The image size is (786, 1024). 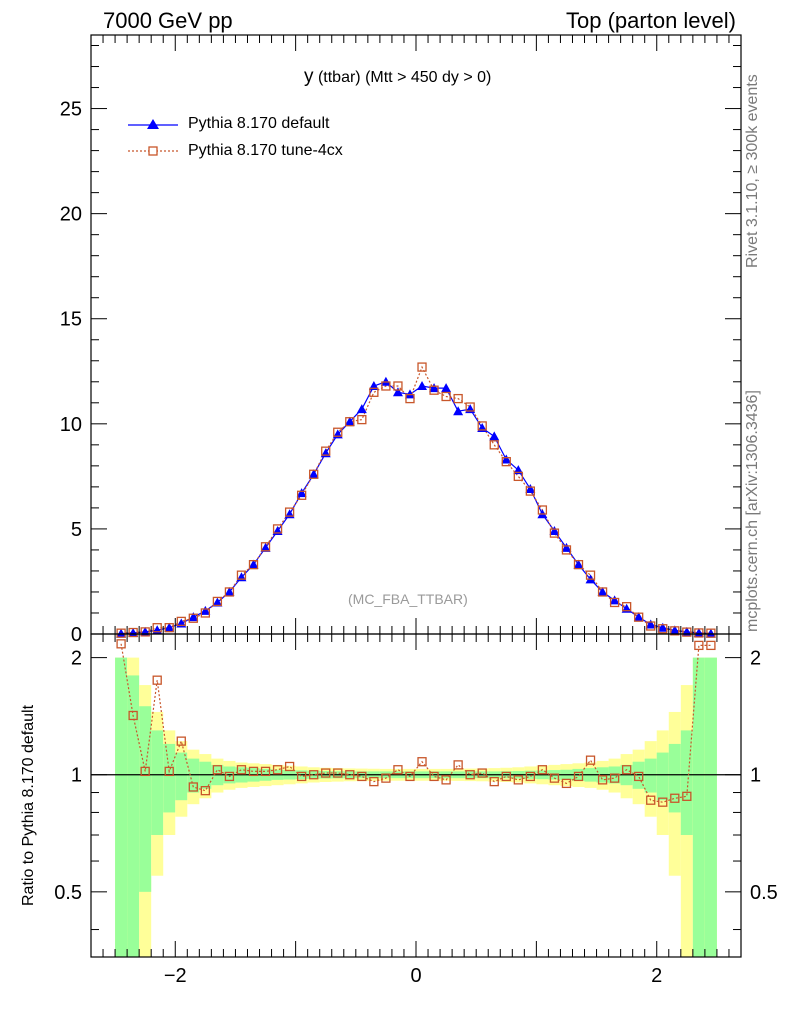 What do you see at coordinates (153, 124) in the screenshot?
I see `legend-marker-default` at bounding box center [153, 124].